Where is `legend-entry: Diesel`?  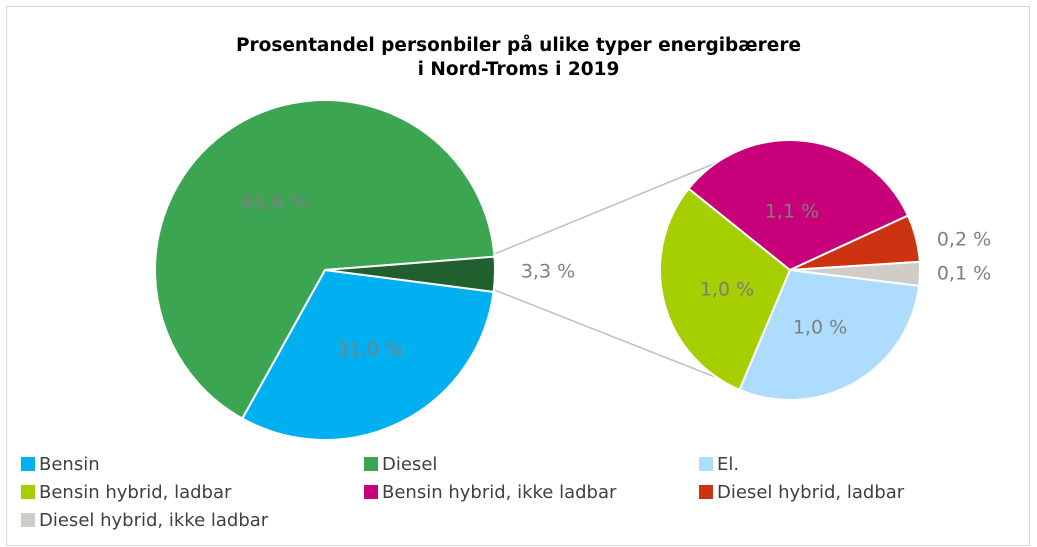 legend-entry: Diesel is located at coordinates (400, 465).